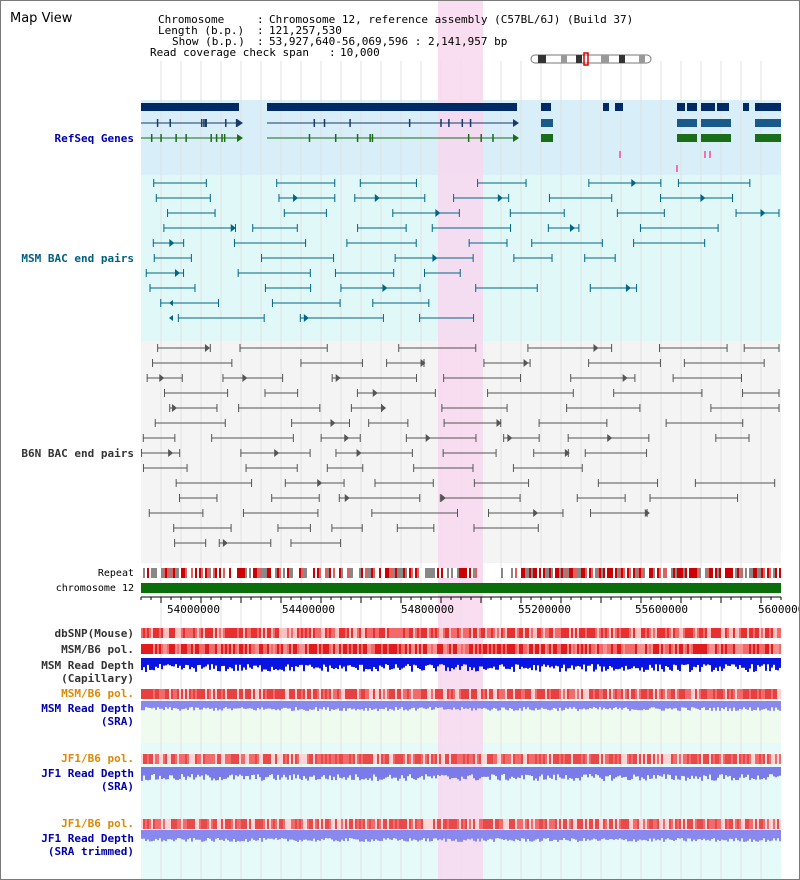  What do you see at coordinates (94, 633) in the screenshot?
I see `track-label-dbsnp: dbSNP(Mouse)` at bounding box center [94, 633].